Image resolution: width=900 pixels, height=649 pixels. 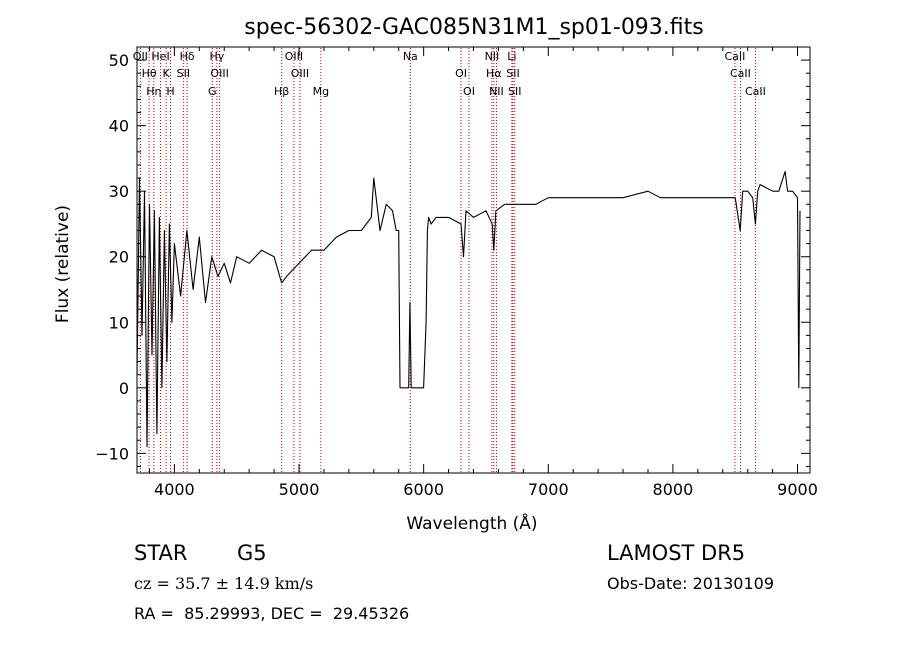 I want to click on coordinates: RA = 85.29993, DEC = 29.45326, so click(x=272, y=613).